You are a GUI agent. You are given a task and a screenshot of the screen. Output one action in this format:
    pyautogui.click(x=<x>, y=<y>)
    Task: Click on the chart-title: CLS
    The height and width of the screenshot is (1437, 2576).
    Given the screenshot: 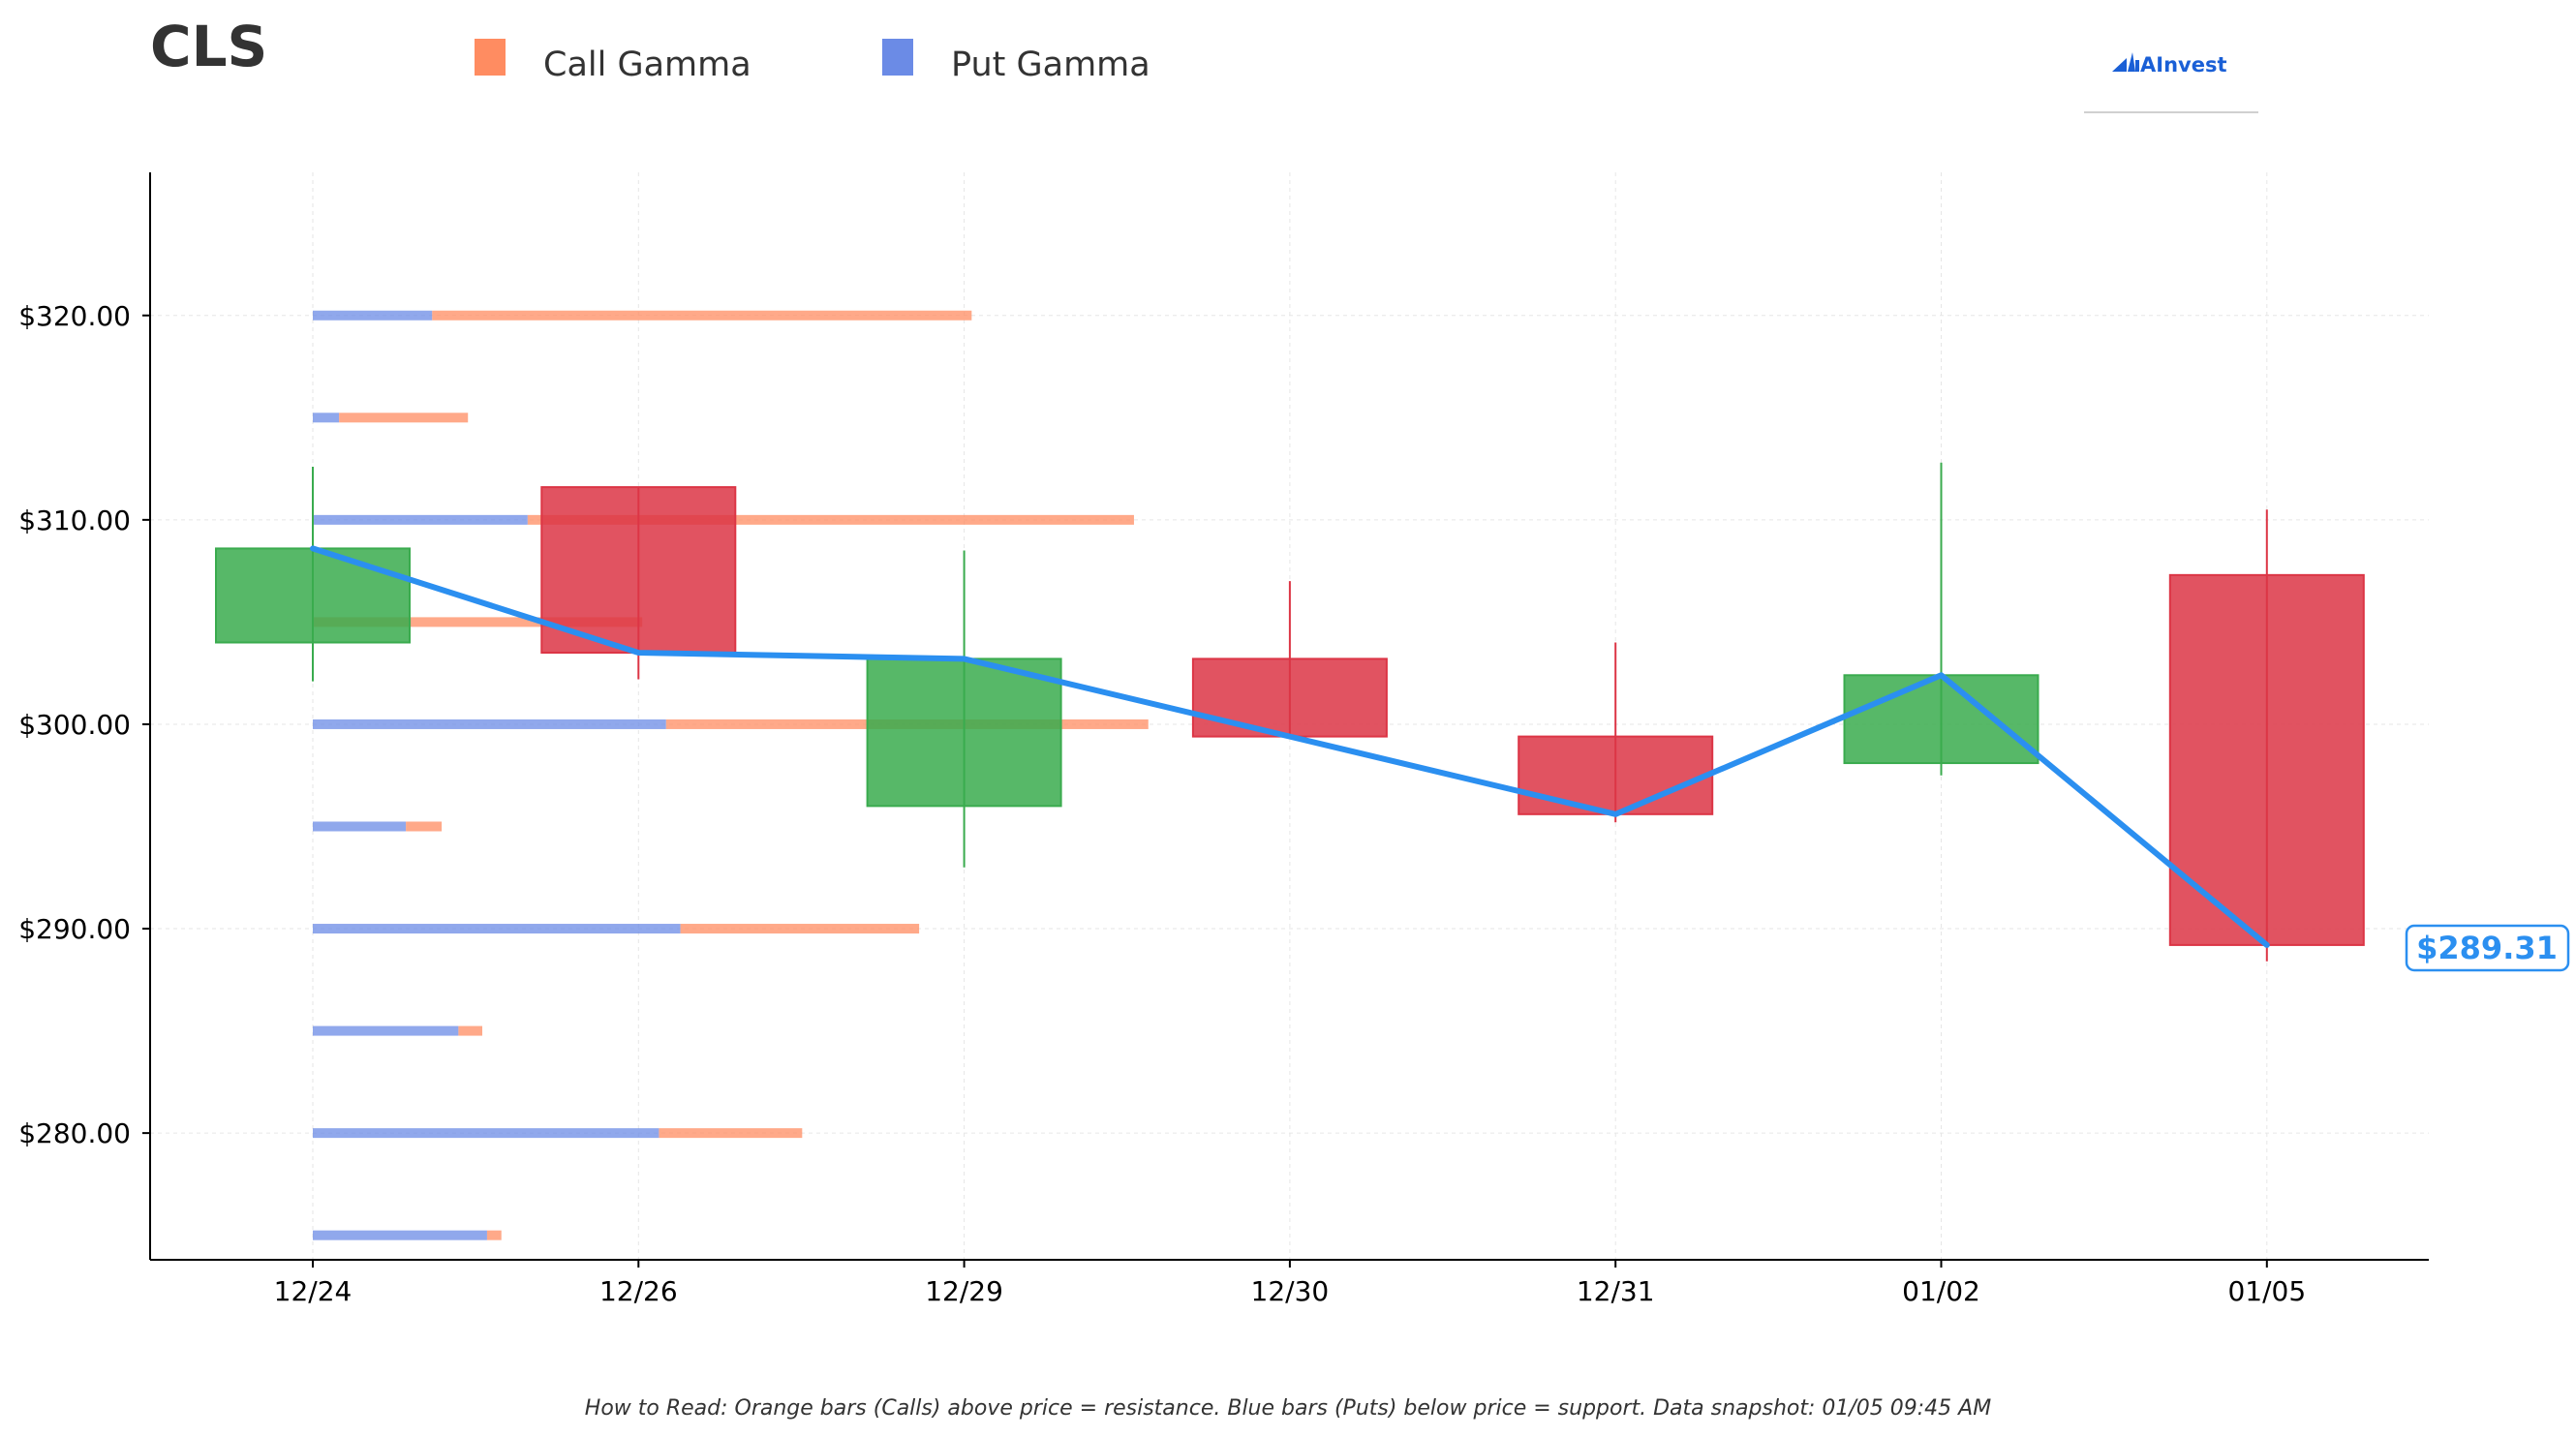 What is the action you would take?
    pyautogui.click(x=208, y=47)
    